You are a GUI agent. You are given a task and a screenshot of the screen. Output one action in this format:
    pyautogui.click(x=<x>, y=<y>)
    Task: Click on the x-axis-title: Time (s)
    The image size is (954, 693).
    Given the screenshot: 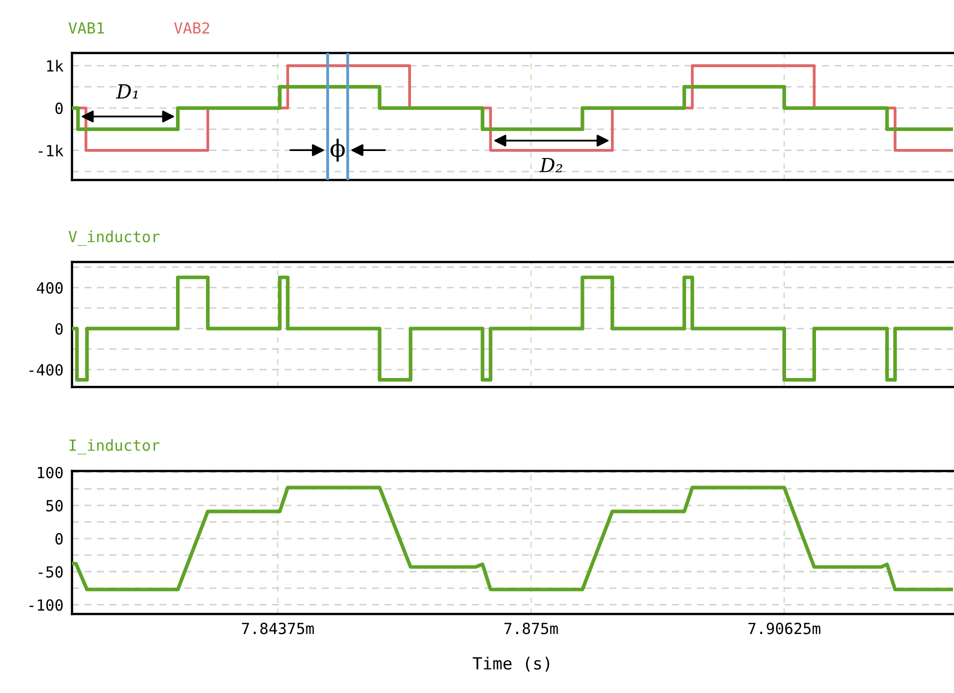 What is the action you would take?
    pyautogui.click(x=511, y=664)
    